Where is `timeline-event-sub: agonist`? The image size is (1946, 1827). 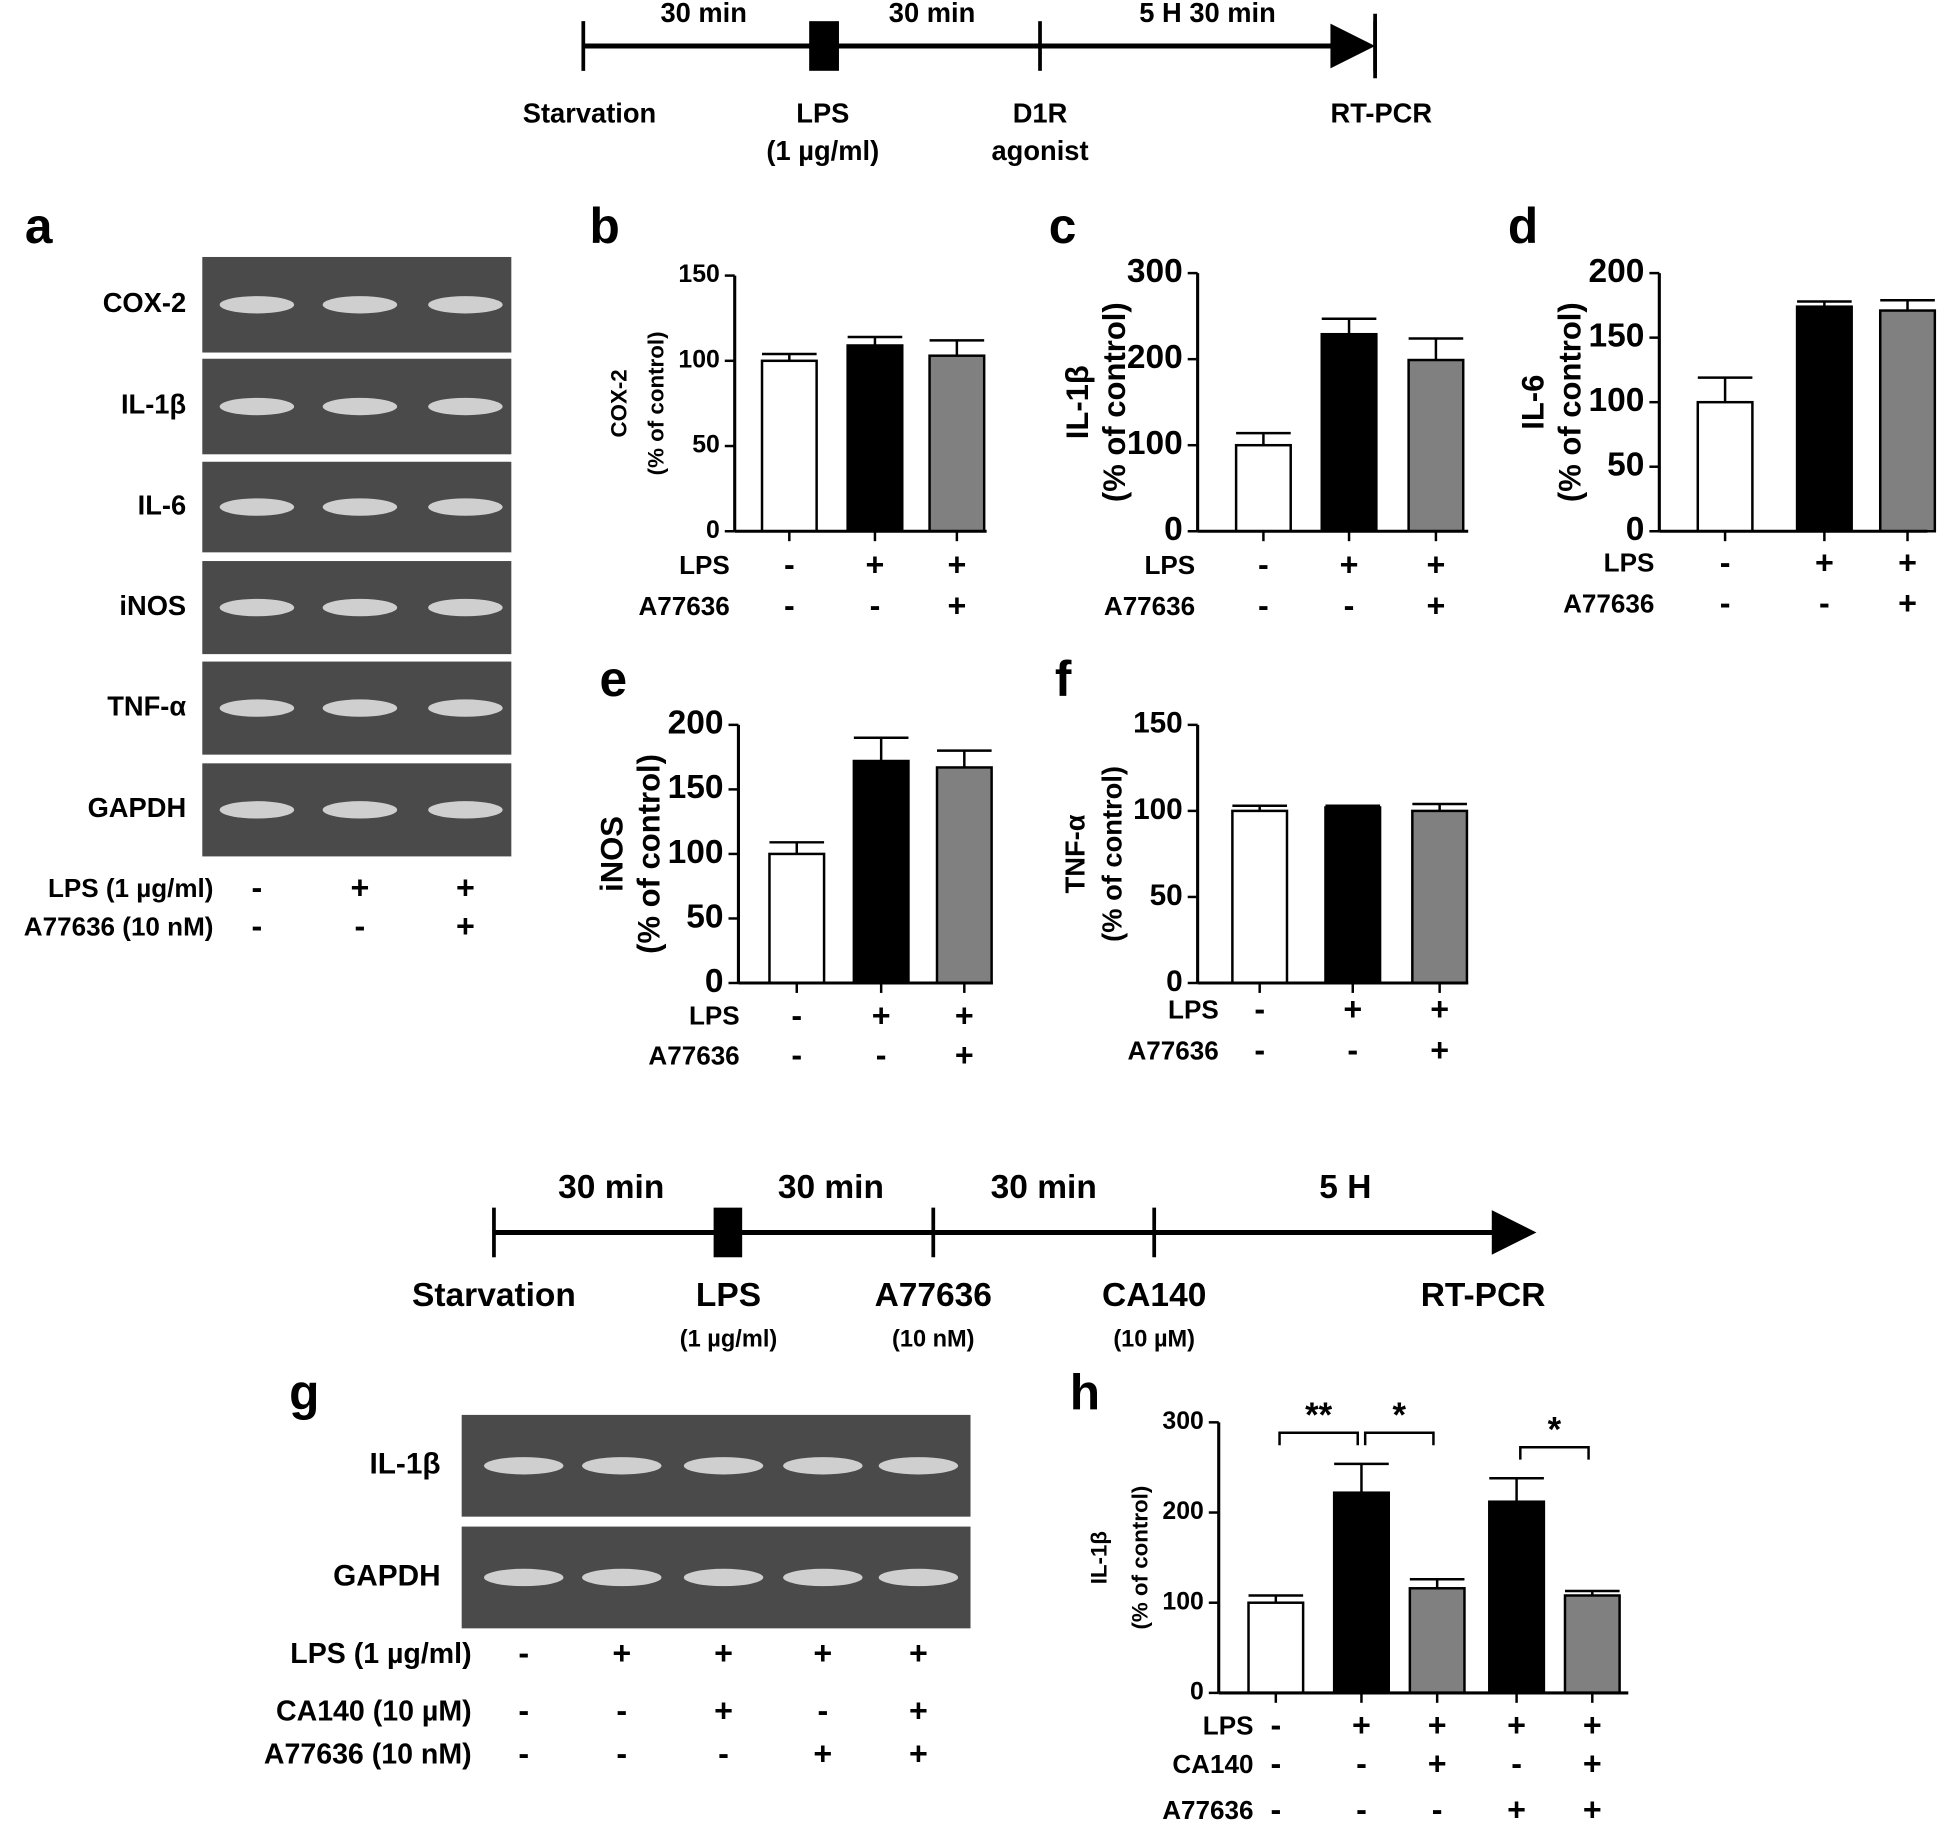 timeline-event-sub: agonist is located at coordinates (1039, 150).